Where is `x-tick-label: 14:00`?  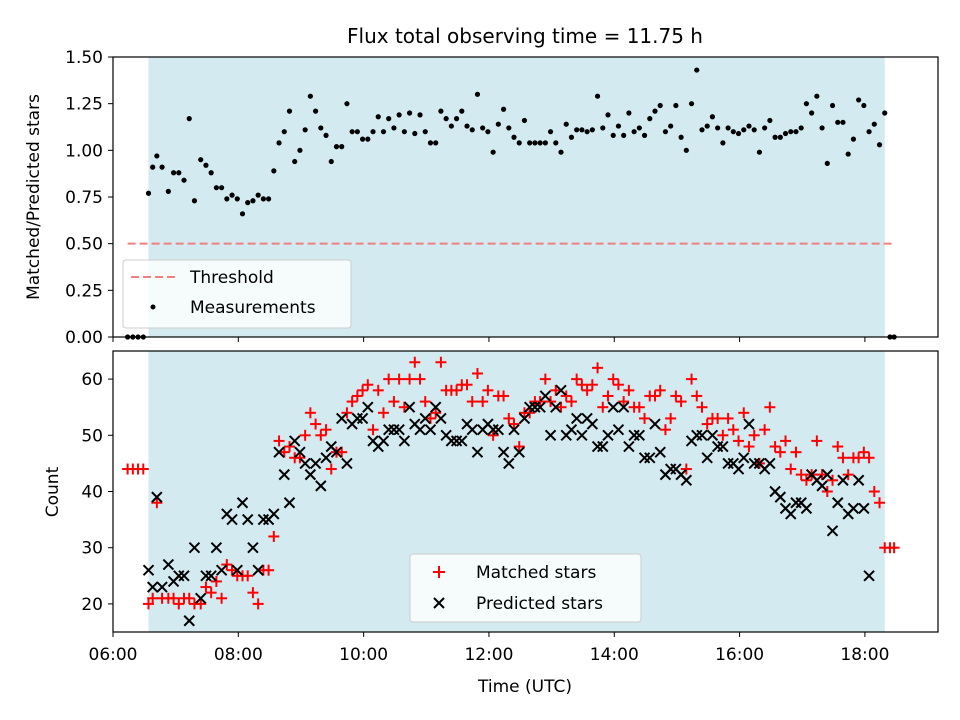 x-tick-label: 14:00 is located at coordinates (614, 655).